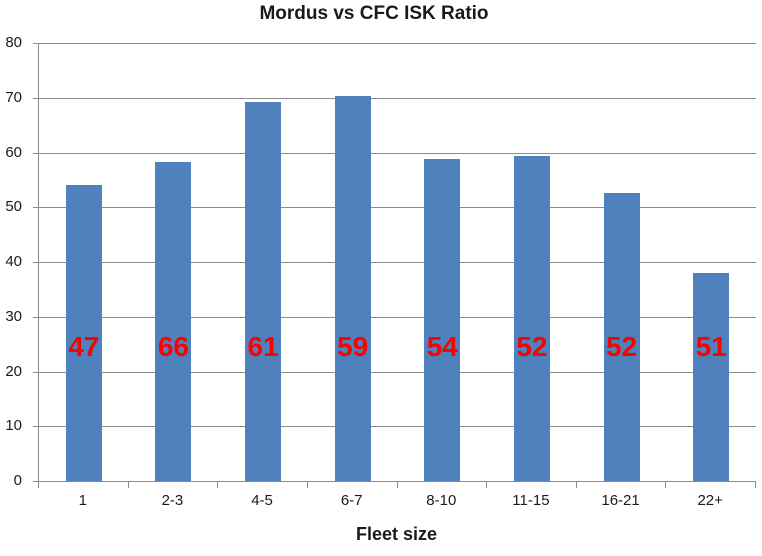  Describe the element at coordinates (620, 500) in the screenshot. I see `x-tick-label: 16-21` at that location.